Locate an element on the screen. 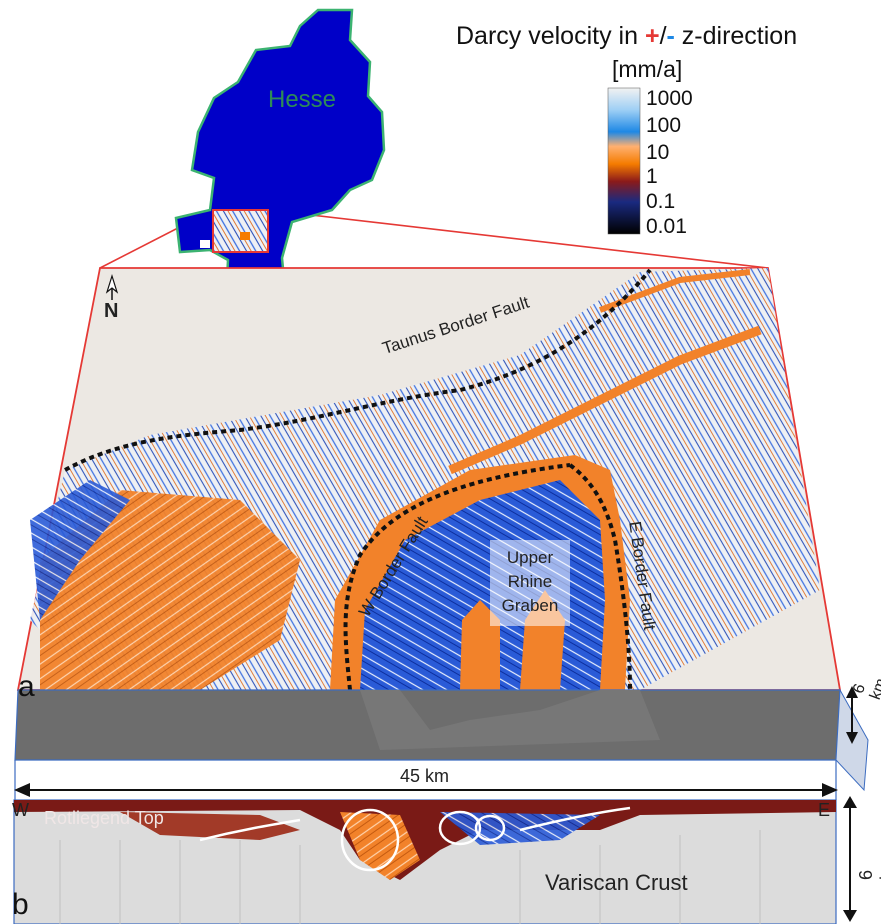 This screenshot has width=881, height=924. graben-label-line: Rhine is located at coordinates (530, 581).